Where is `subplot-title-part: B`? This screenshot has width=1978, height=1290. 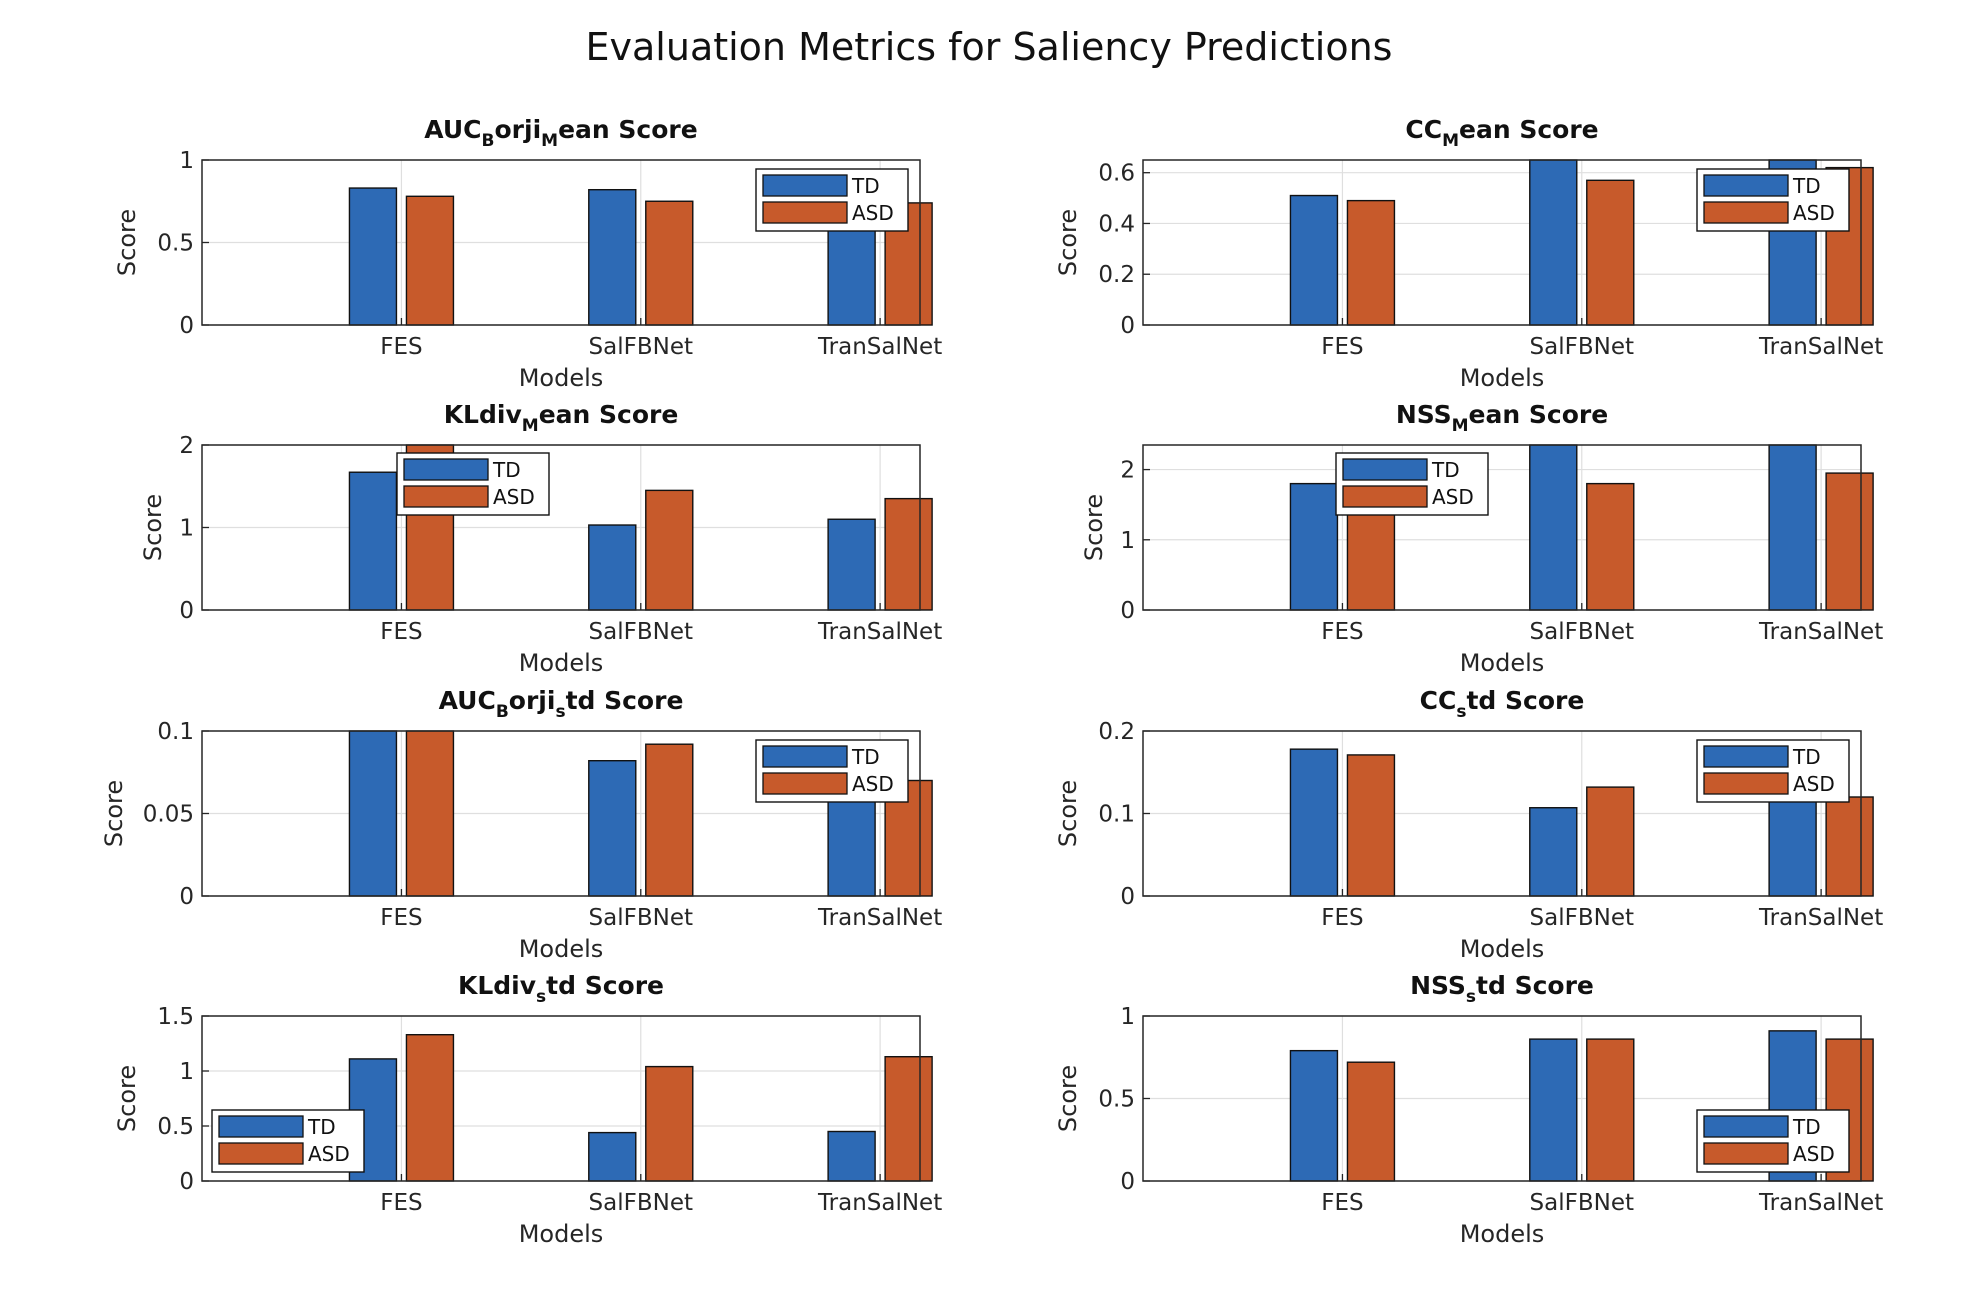 subplot-title-part: B is located at coordinates (488, 141).